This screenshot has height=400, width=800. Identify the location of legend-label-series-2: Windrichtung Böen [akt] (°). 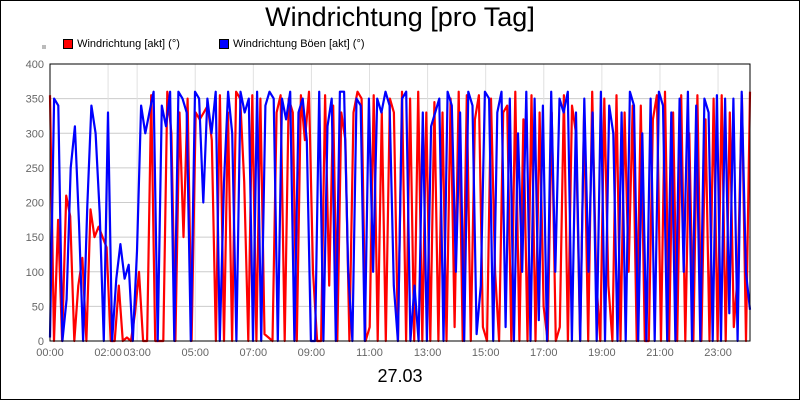
(298, 44).